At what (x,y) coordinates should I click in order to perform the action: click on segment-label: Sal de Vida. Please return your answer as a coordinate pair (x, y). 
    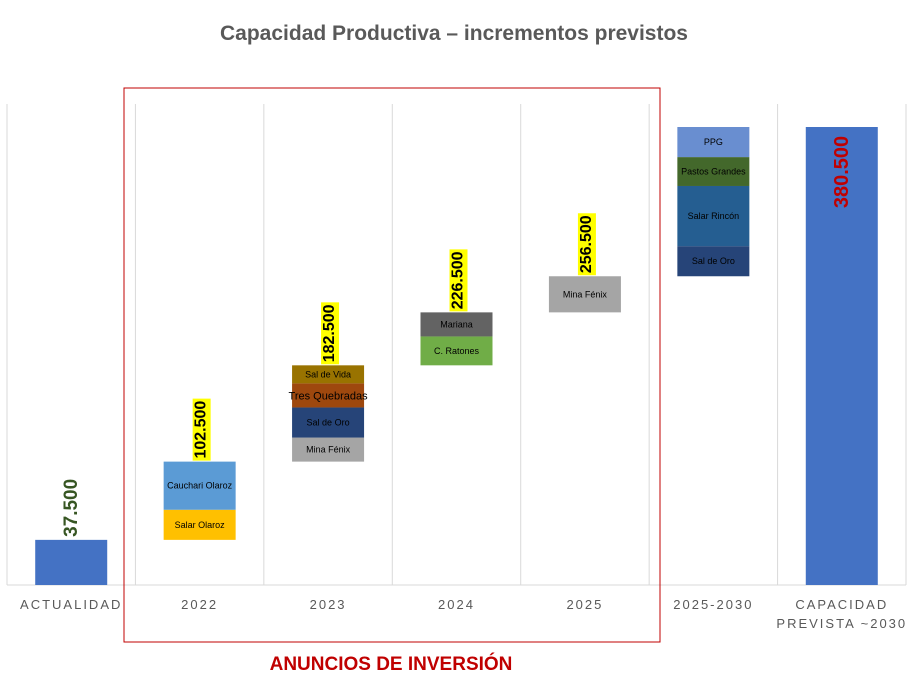
    Looking at the image, I should click on (328, 374).